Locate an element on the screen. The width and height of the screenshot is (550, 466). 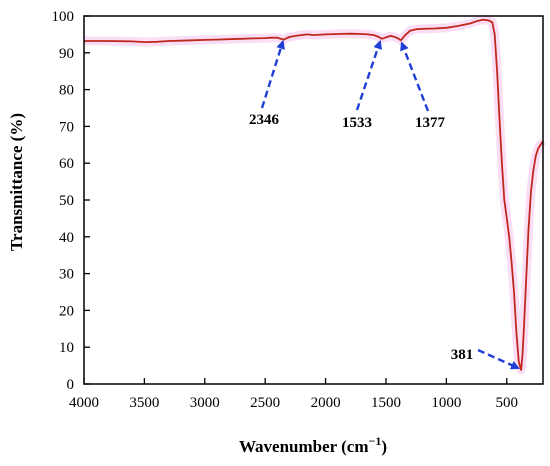
y-tick-label: 80 is located at coordinates (66, 91).